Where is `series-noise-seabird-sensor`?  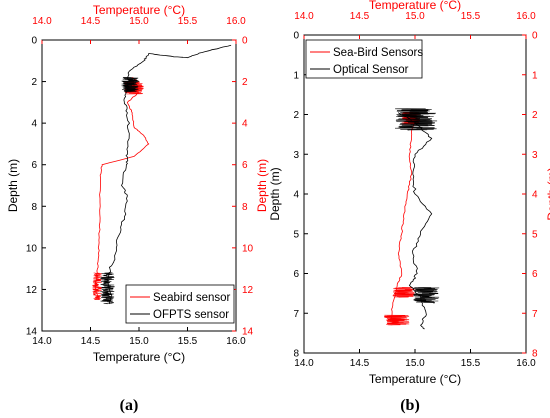
series-noise-seabird-sensor is located at coordinates (97, 286).